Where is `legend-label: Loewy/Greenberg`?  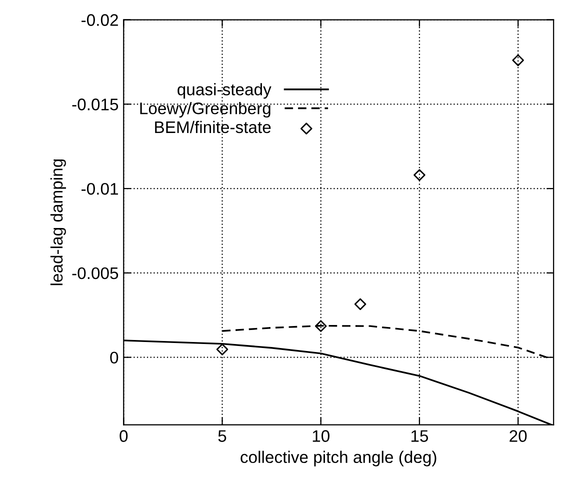
legend-label: Loewy/Greenberg is located at coordinates (205, 110).